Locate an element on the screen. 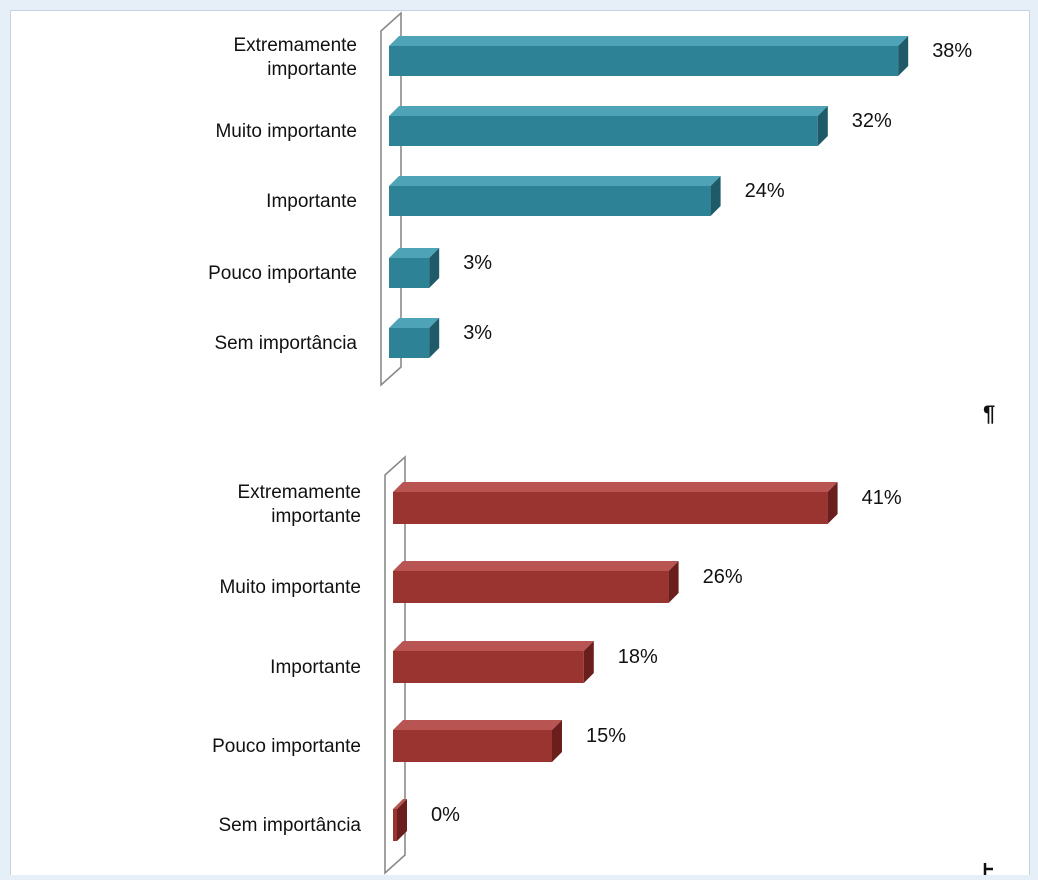  data-label: 32% is located at coordinates (872, 121).